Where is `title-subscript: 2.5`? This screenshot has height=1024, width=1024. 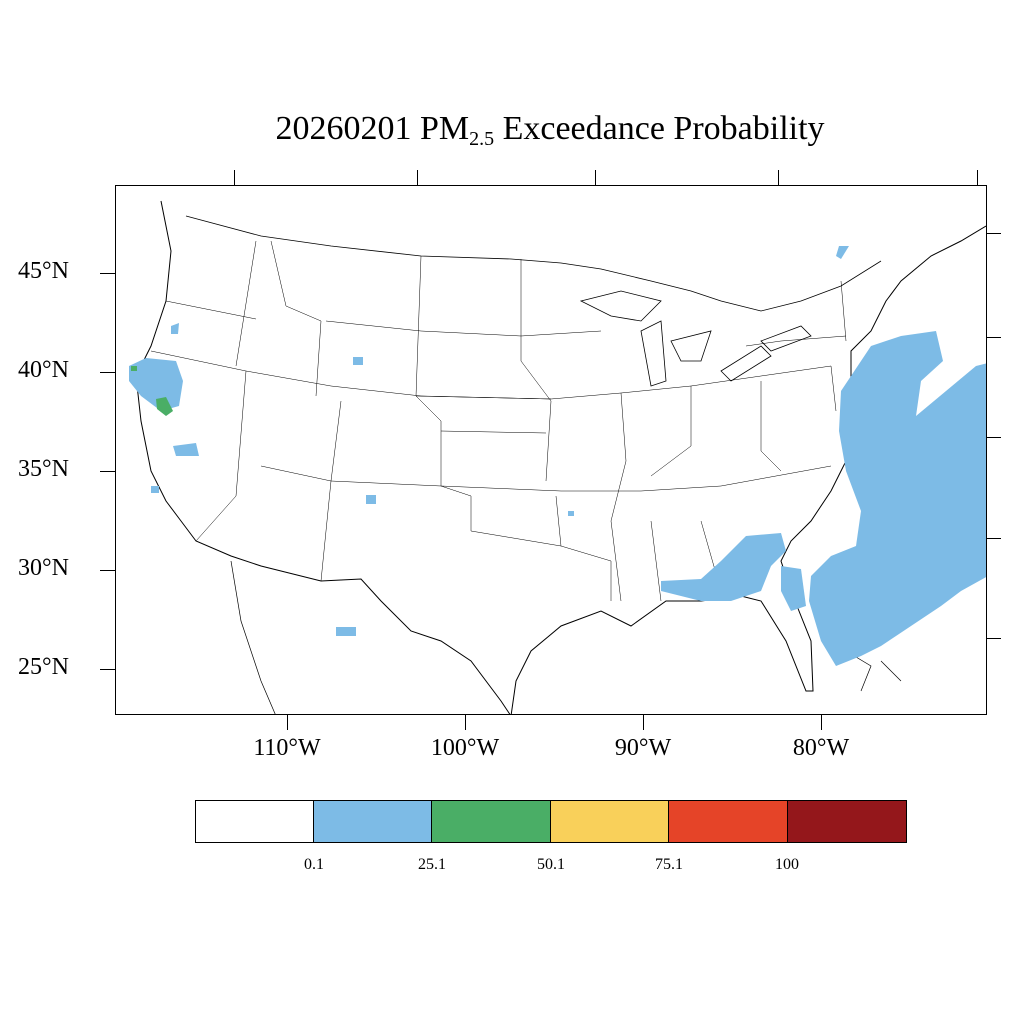 title-subscript: 2.5 is located at coordinates (482, 139).